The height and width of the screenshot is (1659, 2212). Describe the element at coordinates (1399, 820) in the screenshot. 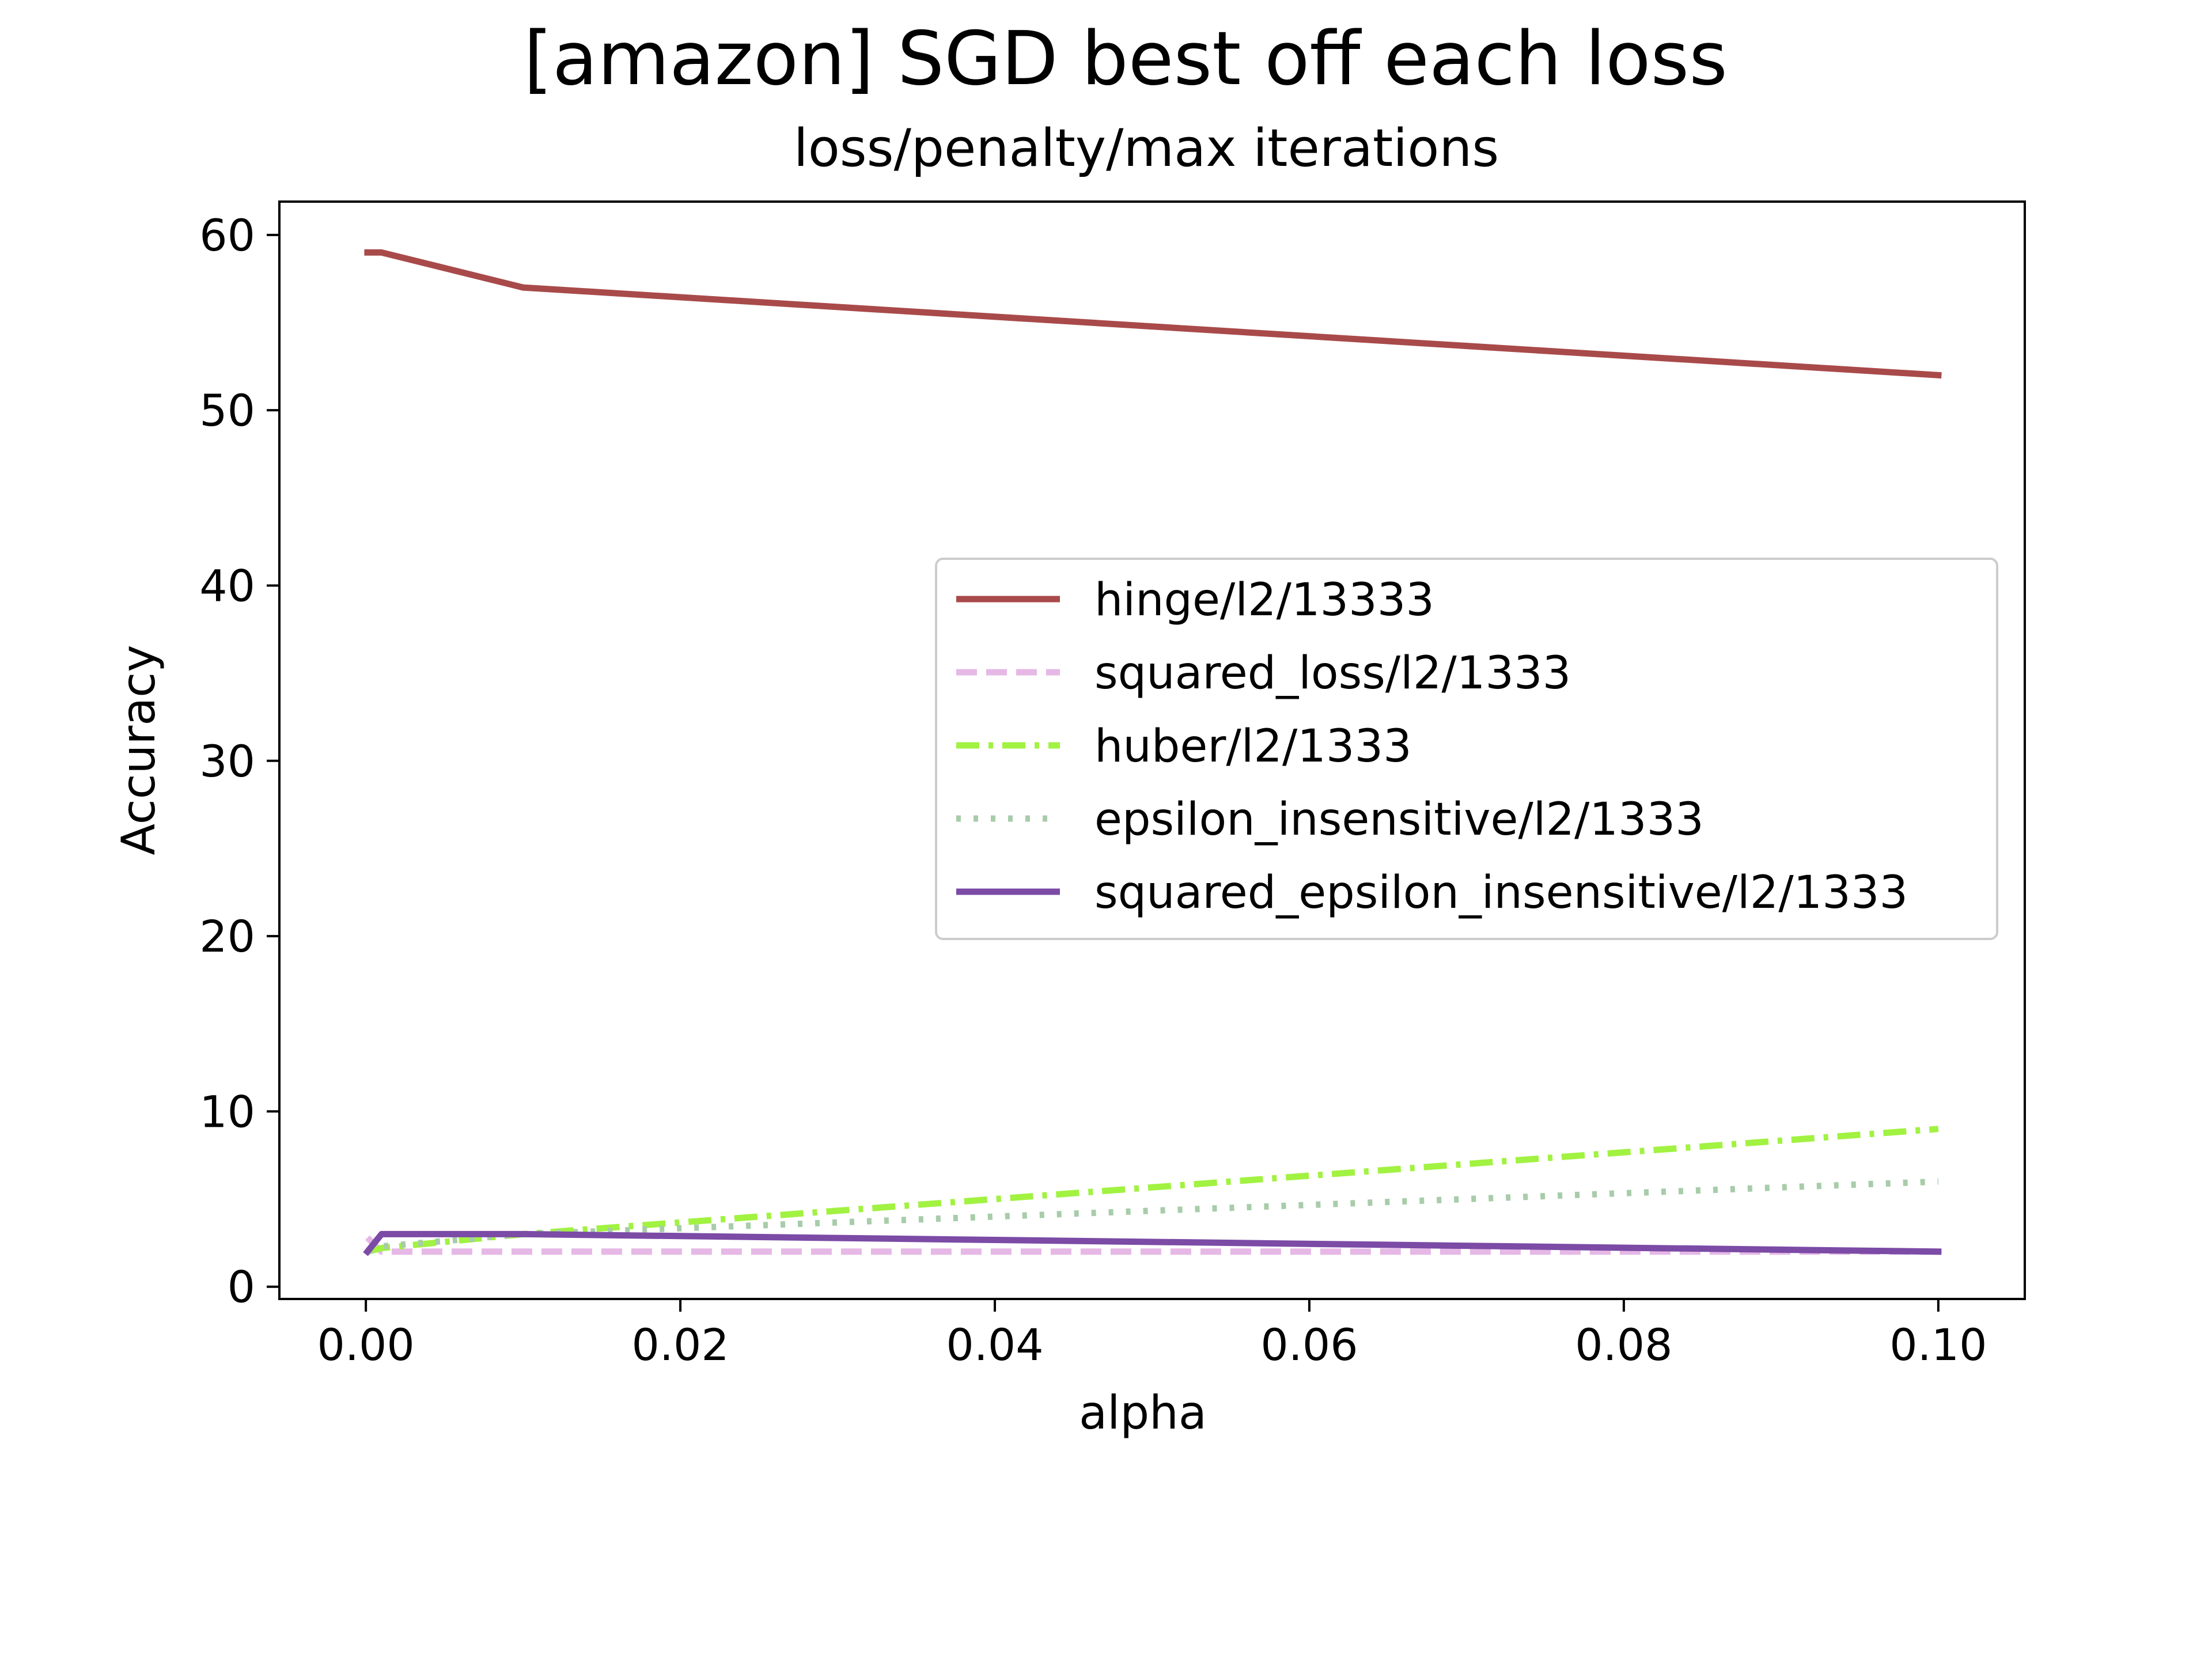

I see `legend-label-4: epsilon_insensitive/l2/1333` at that location.